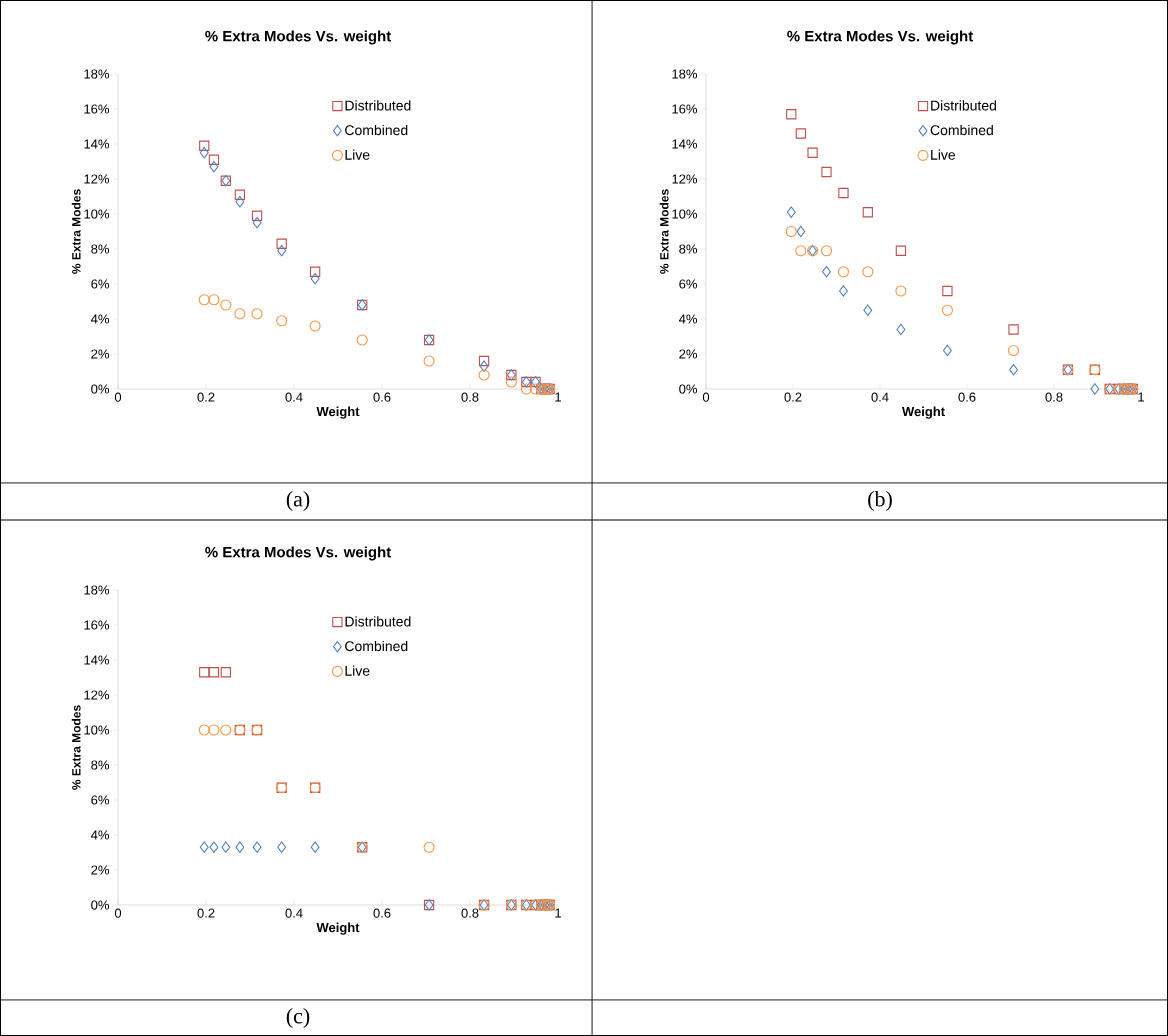  What do you see at coordinates (880, 501) in the screenshot?
I see `text: (b)` at bounding box center [880, 501].